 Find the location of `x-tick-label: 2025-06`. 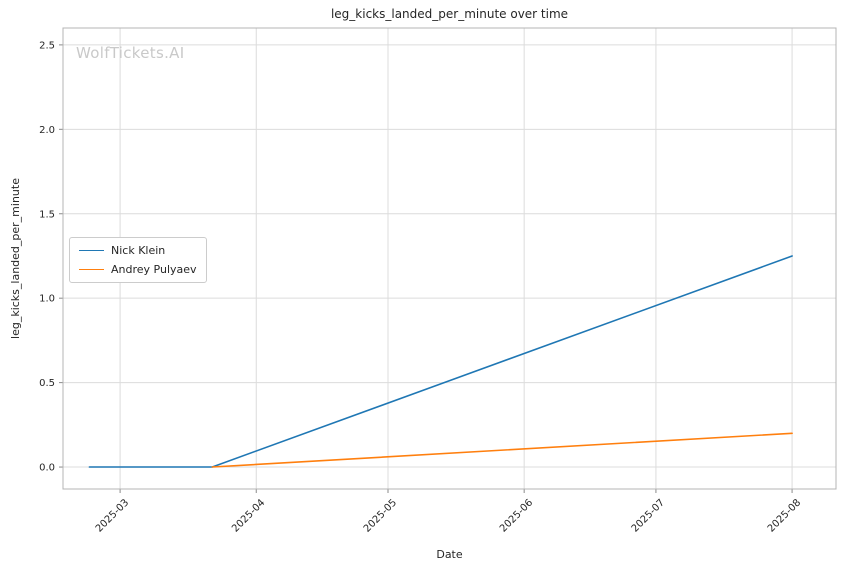

x-tick-label: 2025-06 is located at coordinates (516, 515).